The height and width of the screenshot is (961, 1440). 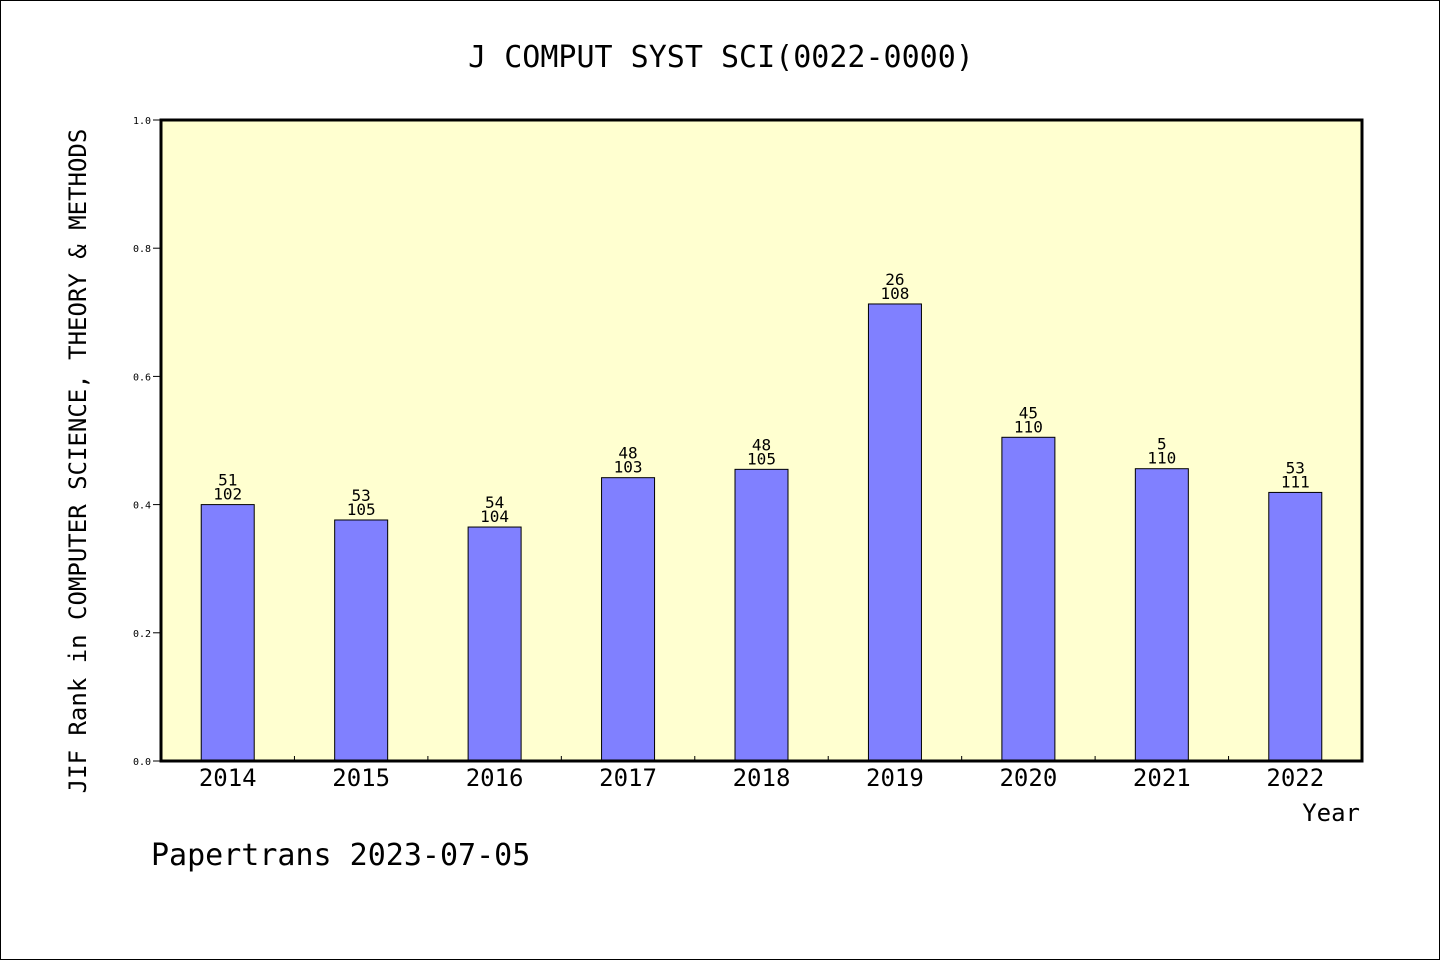 I want to click on x-axis-label: Year, so click(x=1331, y=813).